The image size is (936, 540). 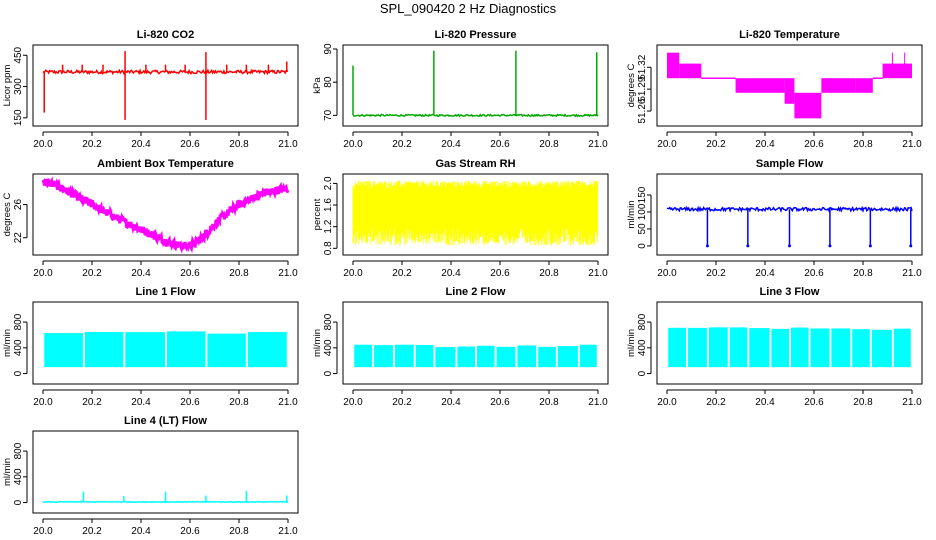 What do you see at coordinates (165, 164) in the screenshot?
I see `chart-title: Ambient Box Temperature` at bounding box center [165, 164].